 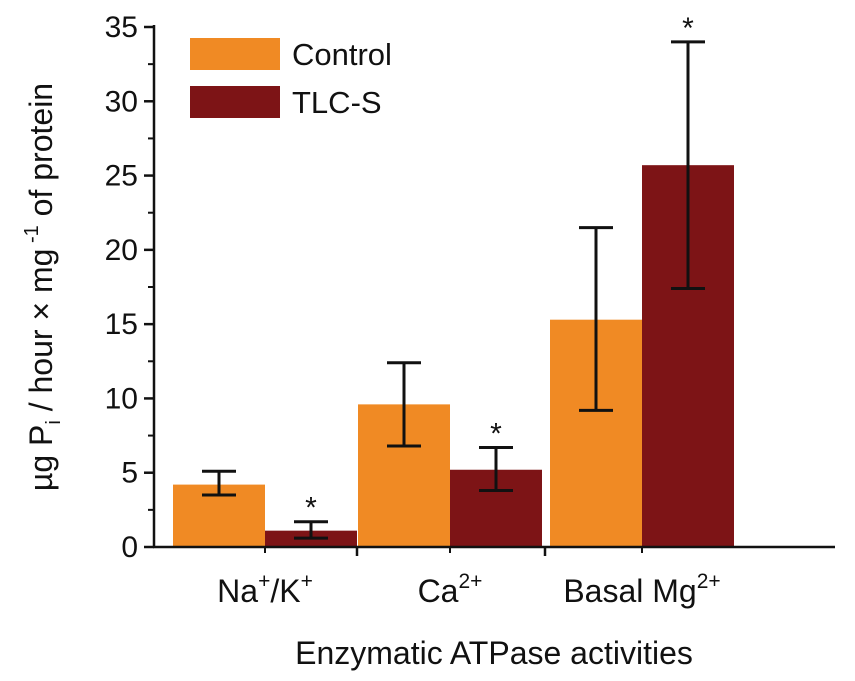 What do you see at coordinates (235, 102) in the screenshot?
I see `legend-swatch-tlc-s` at bounding box center [235, 102].